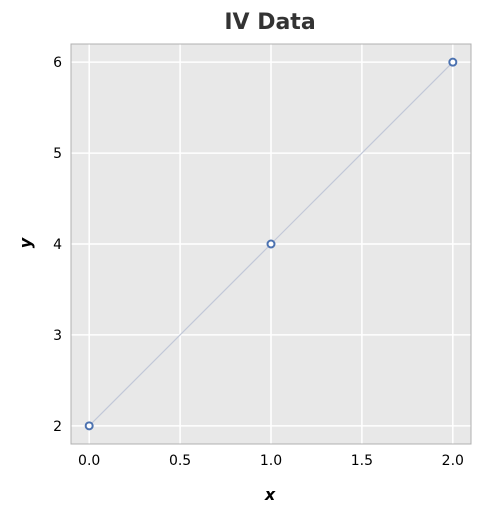 This screenshot has width=482, height=521. What do you see at coordinates (57, 63) in the screenshot?
I see `y-tick-label: 6` at bounding box center [57, 63].